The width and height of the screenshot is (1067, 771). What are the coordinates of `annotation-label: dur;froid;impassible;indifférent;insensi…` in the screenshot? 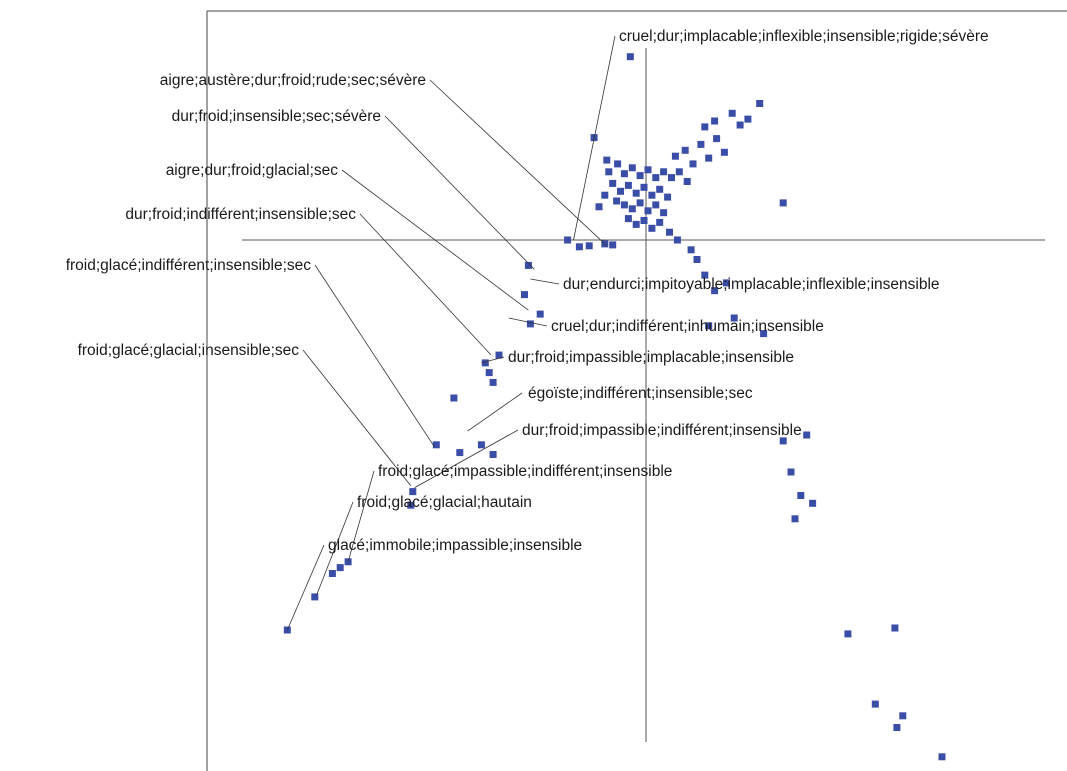 It's located at (662, 430).